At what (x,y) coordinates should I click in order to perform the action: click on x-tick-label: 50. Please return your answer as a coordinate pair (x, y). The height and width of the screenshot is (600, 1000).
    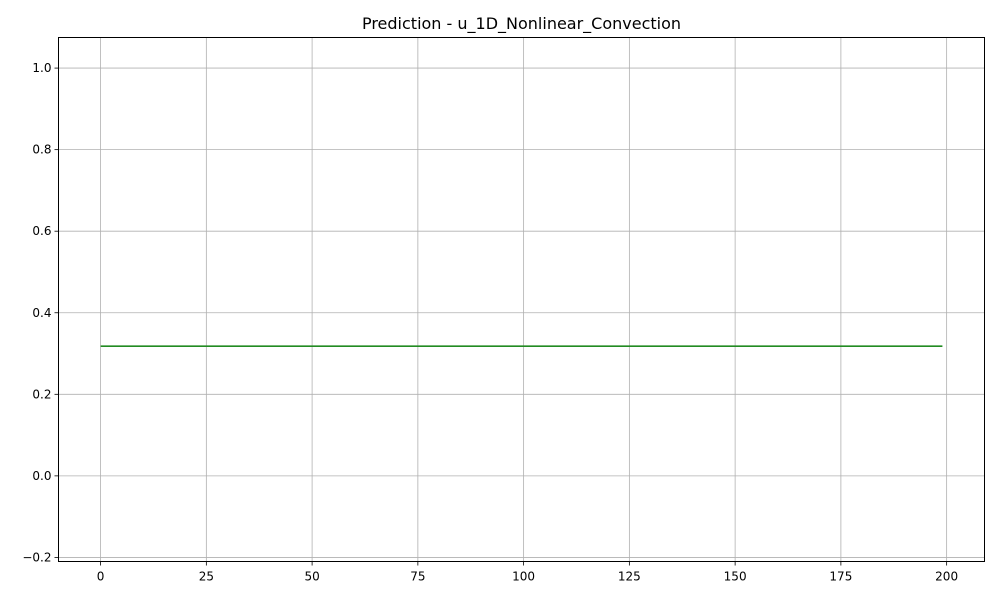
    Looking at the image, I should click on (311, 577).